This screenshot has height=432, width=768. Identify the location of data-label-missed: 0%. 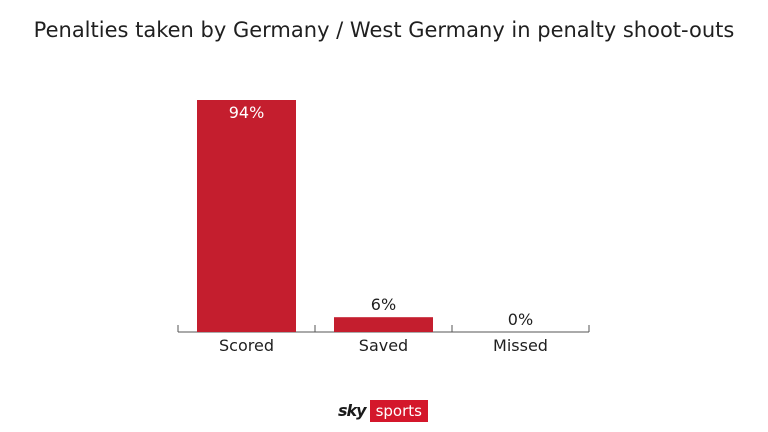
(520, 319).